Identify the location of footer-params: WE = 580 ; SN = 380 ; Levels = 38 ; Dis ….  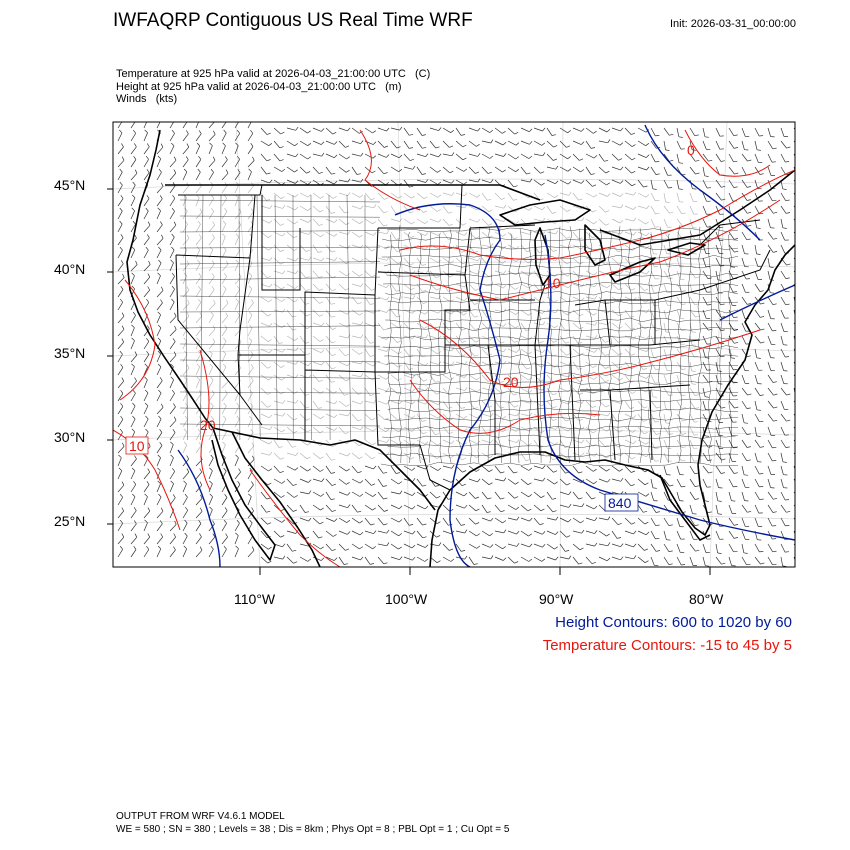
(313, 829).